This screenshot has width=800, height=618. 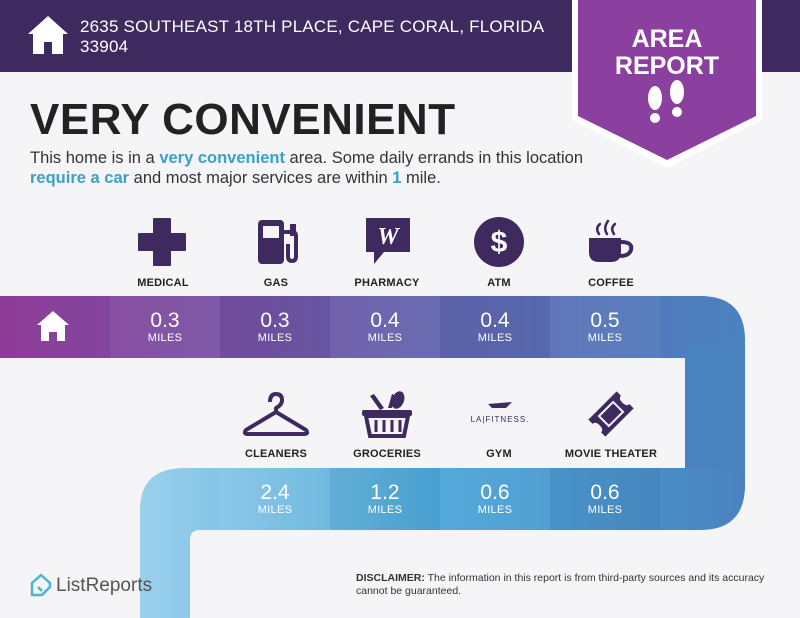 What do you see at coordinates (611, 414) in the screenshot?
I see `movie-ticket-icon` at bounding box center [611, 414].